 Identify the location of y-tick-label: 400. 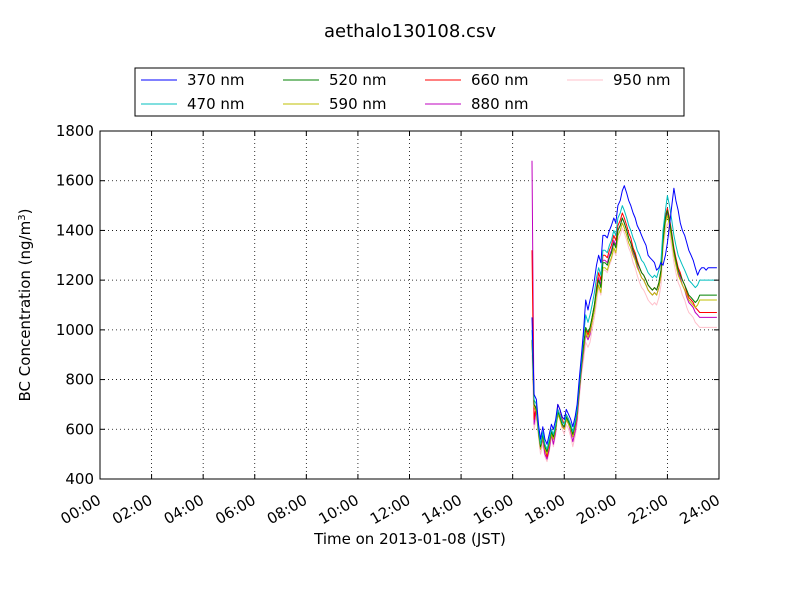
(79, 479).